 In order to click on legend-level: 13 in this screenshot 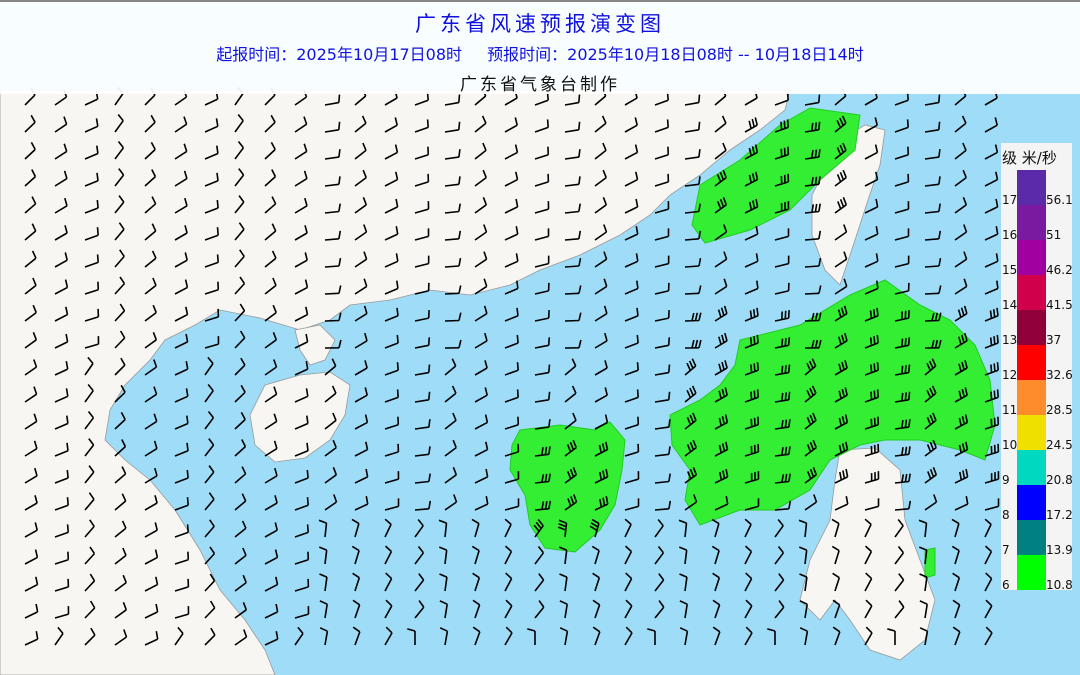, I will do `click(1010, 340)`.